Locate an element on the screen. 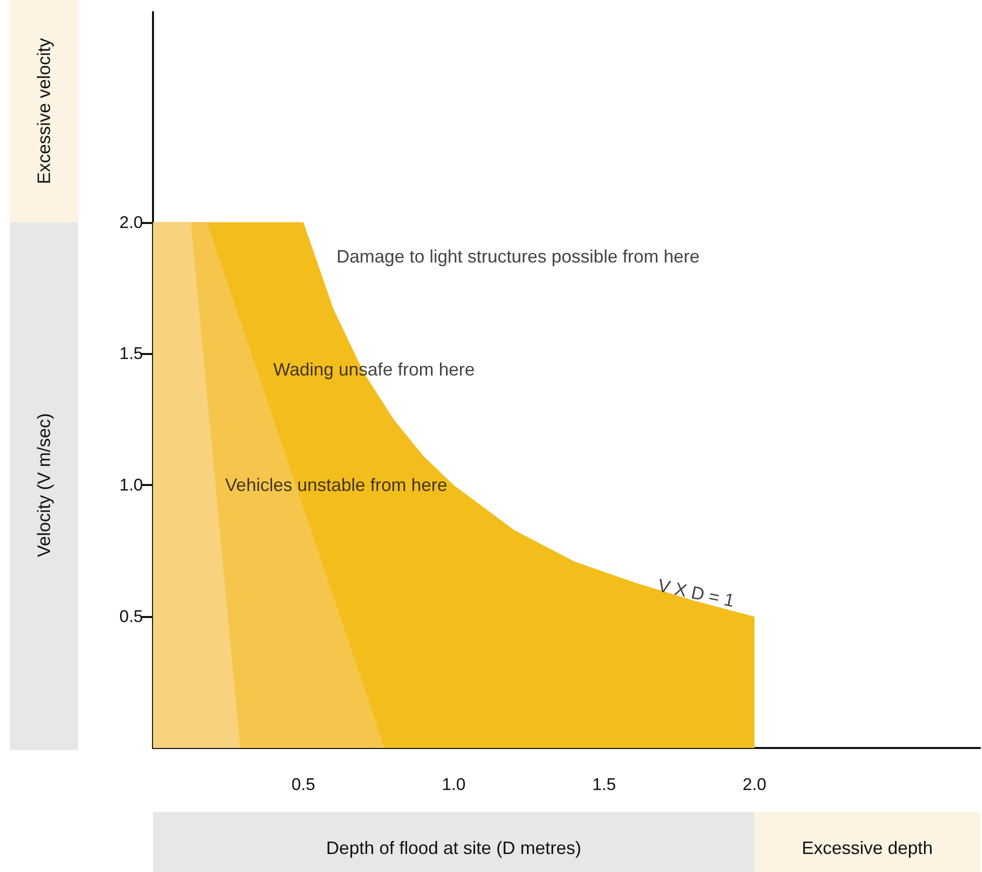 Image resolution: width=982 pixels, height=872 pixels. y-tick-label: 0.5 is located at coordinates (131, 616).